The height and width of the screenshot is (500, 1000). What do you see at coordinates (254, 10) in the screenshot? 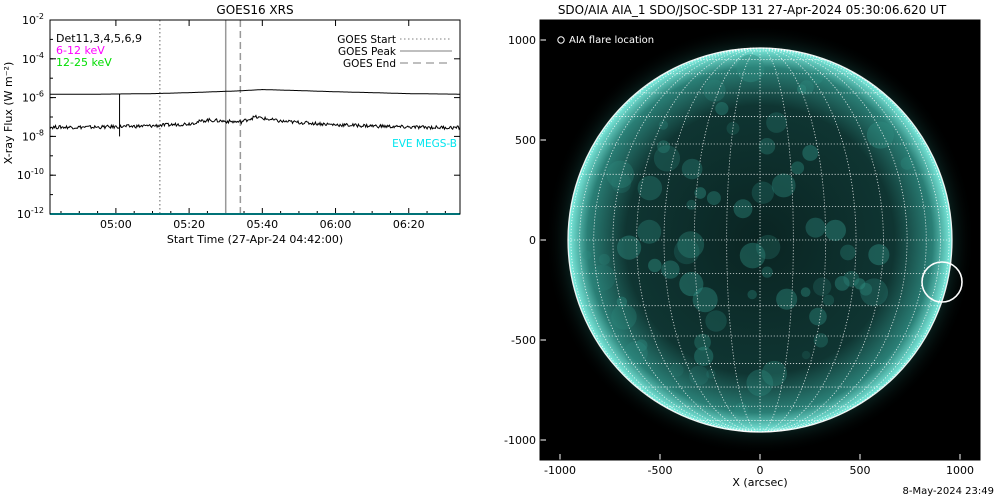
I see `goes-chart-title: GOES16 XRS` at bounding box center [254, 10].